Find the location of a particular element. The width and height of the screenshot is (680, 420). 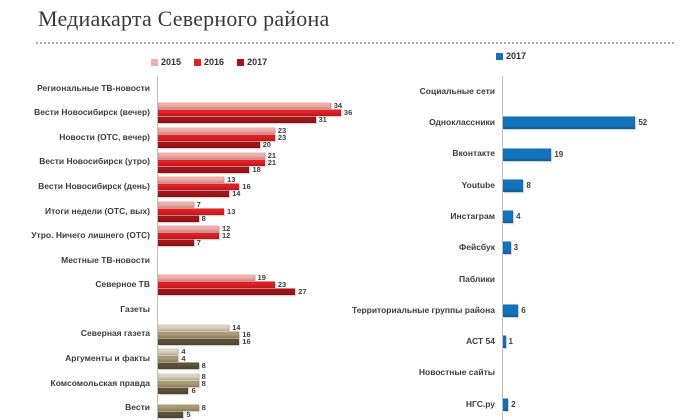

value-label: 31 is located at coordinates (322, 120).